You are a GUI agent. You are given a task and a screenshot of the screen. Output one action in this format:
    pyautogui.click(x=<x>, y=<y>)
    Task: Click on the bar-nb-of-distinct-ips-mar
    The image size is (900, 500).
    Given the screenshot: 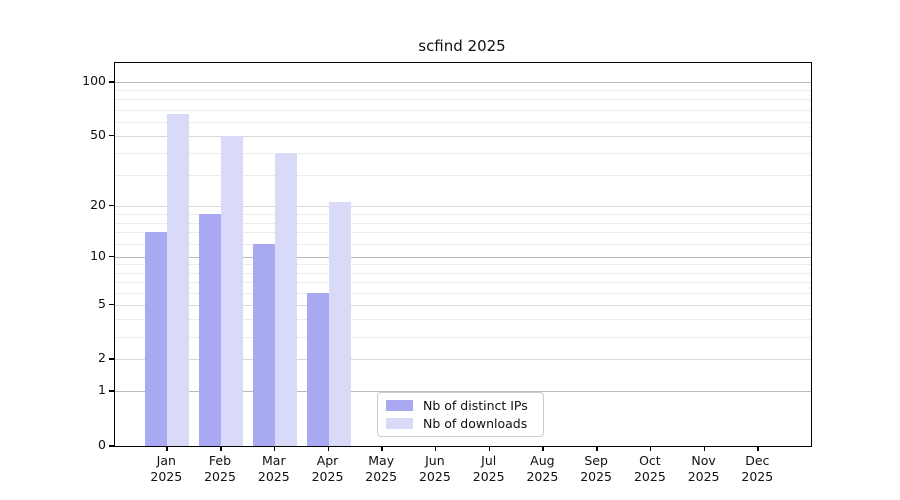 What is the action you would take?
    pyautogui.click(x=263, y=344)
    